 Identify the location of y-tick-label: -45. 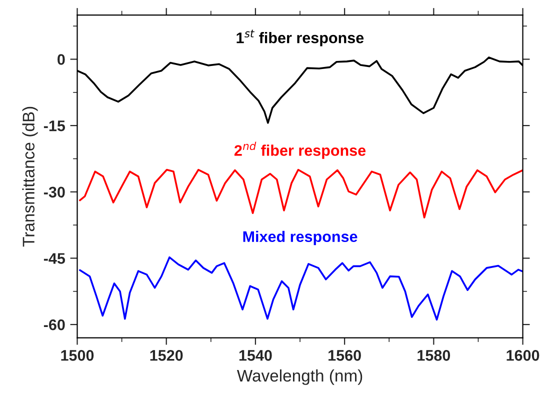
(55, 258).